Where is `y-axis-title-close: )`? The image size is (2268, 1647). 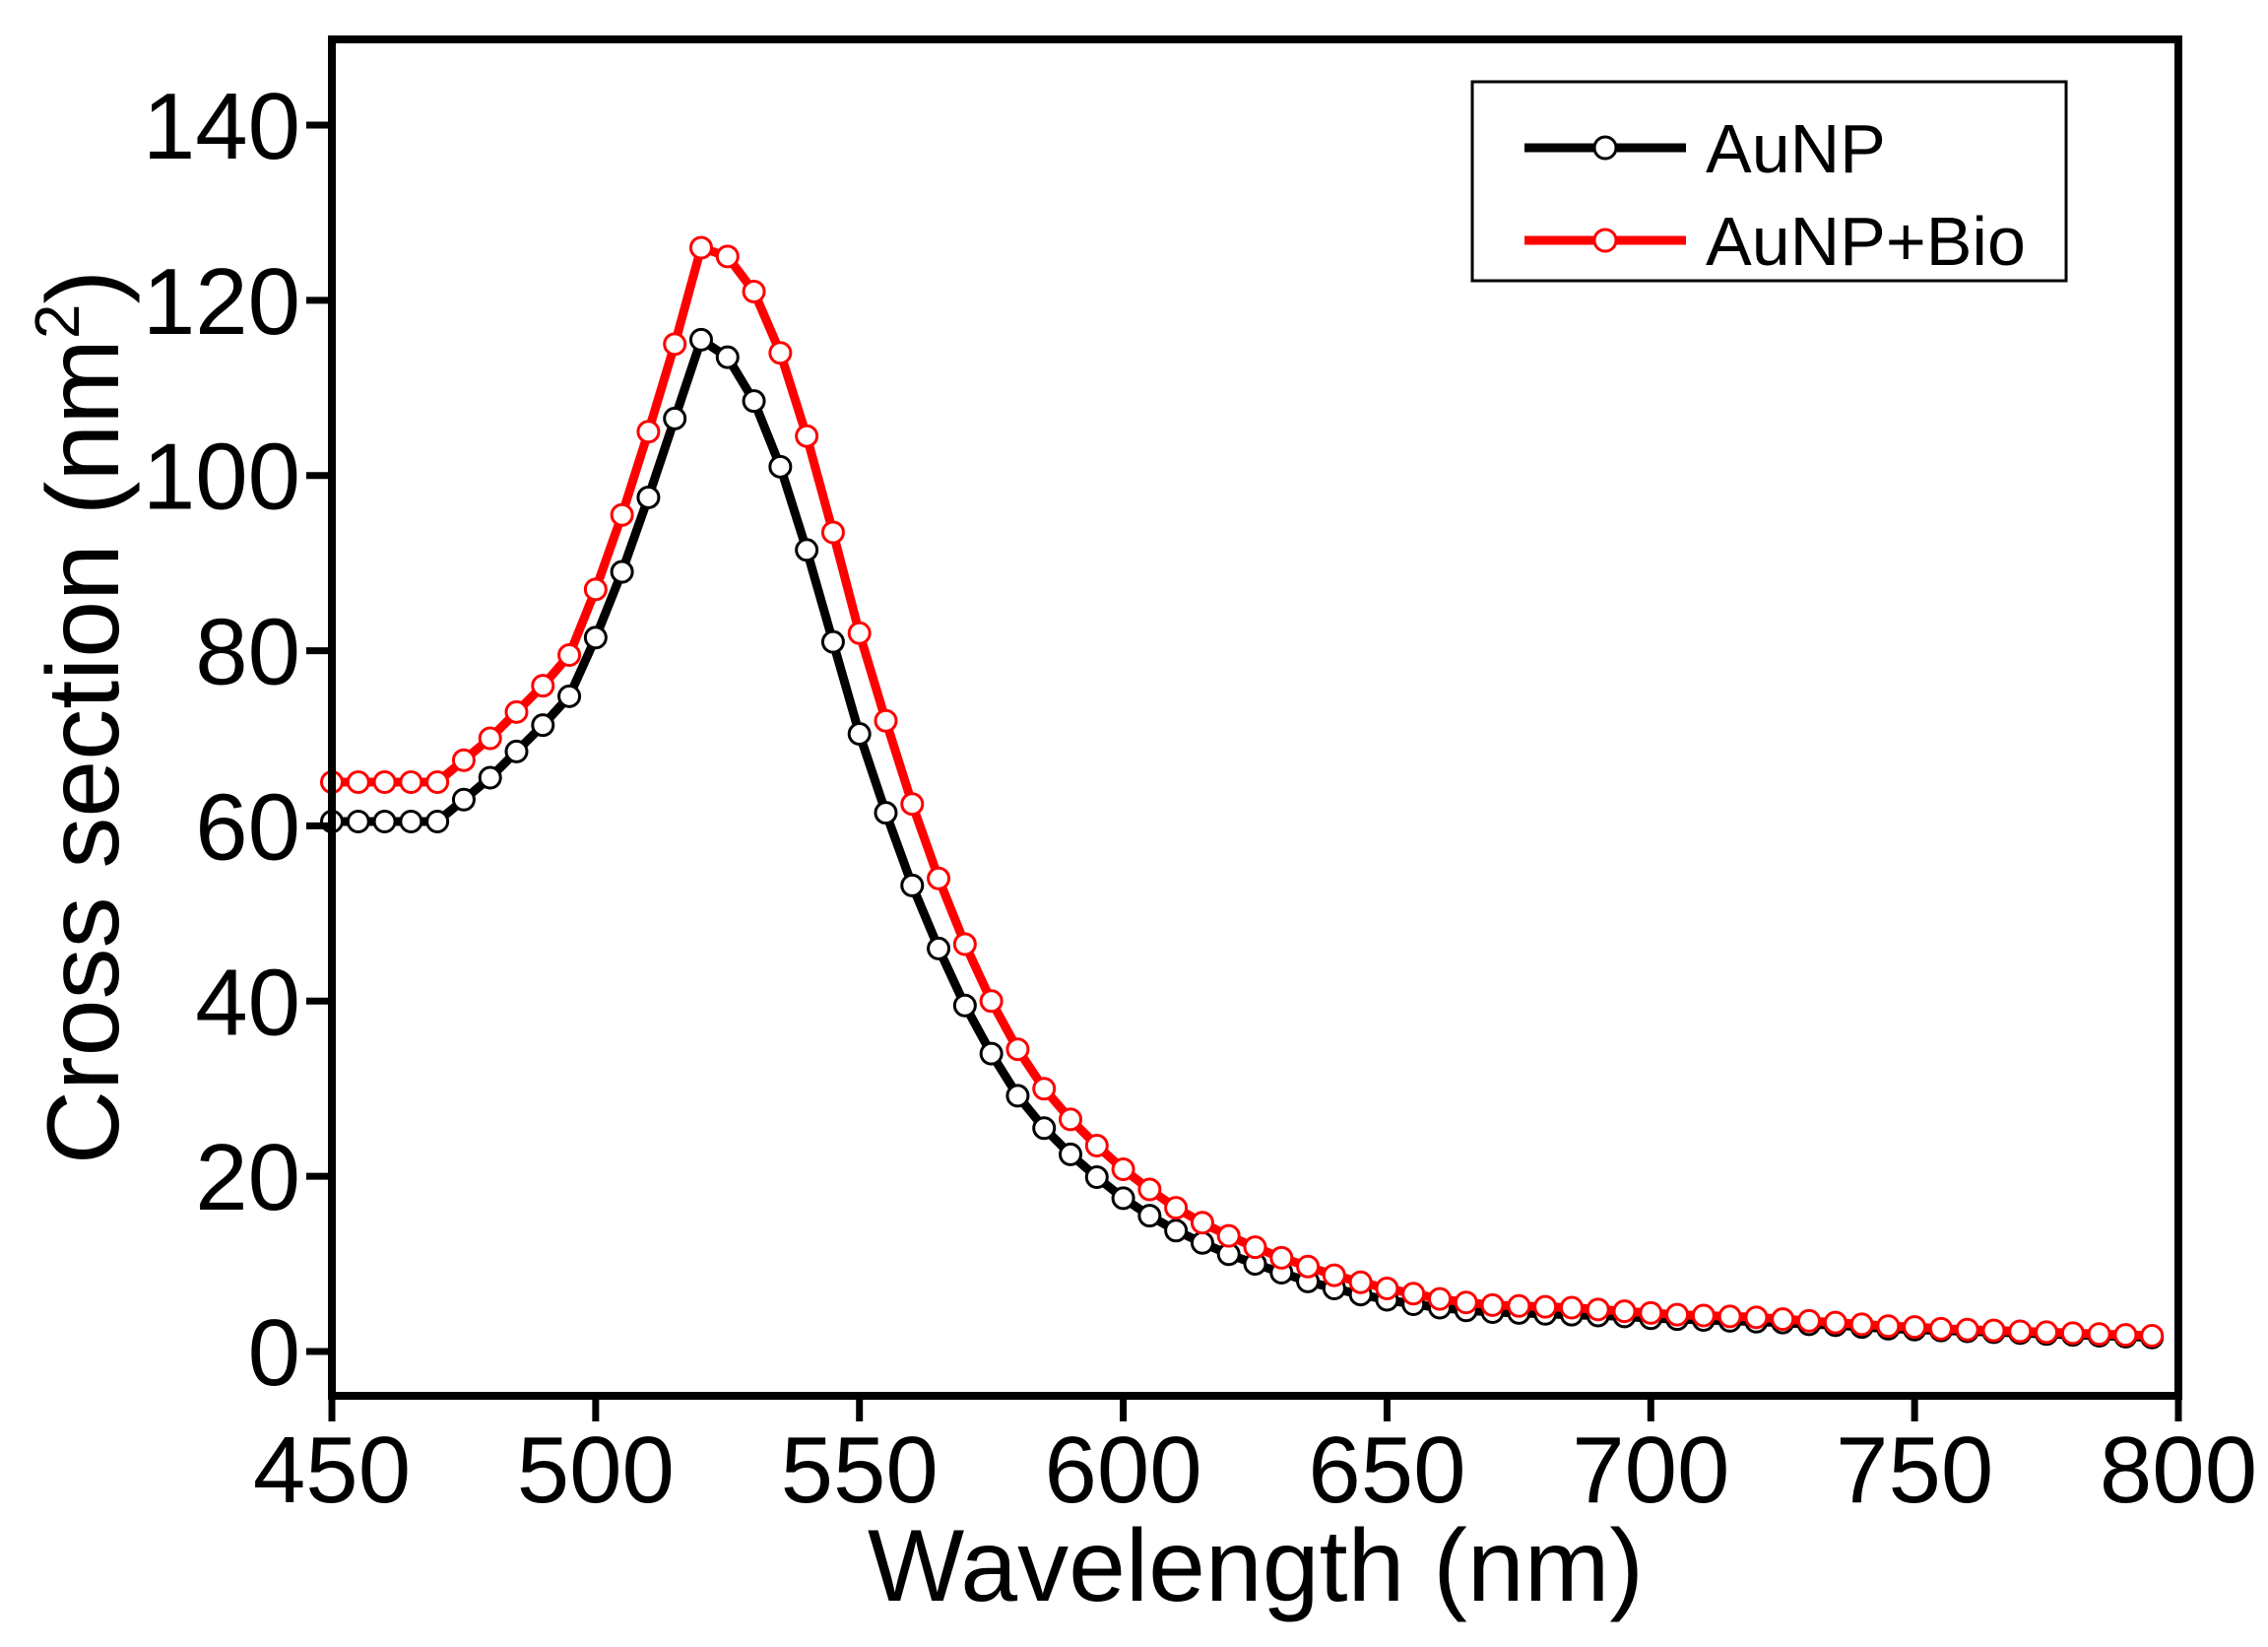 y-axis-title-close: ) is located at coordinates (84, 287).